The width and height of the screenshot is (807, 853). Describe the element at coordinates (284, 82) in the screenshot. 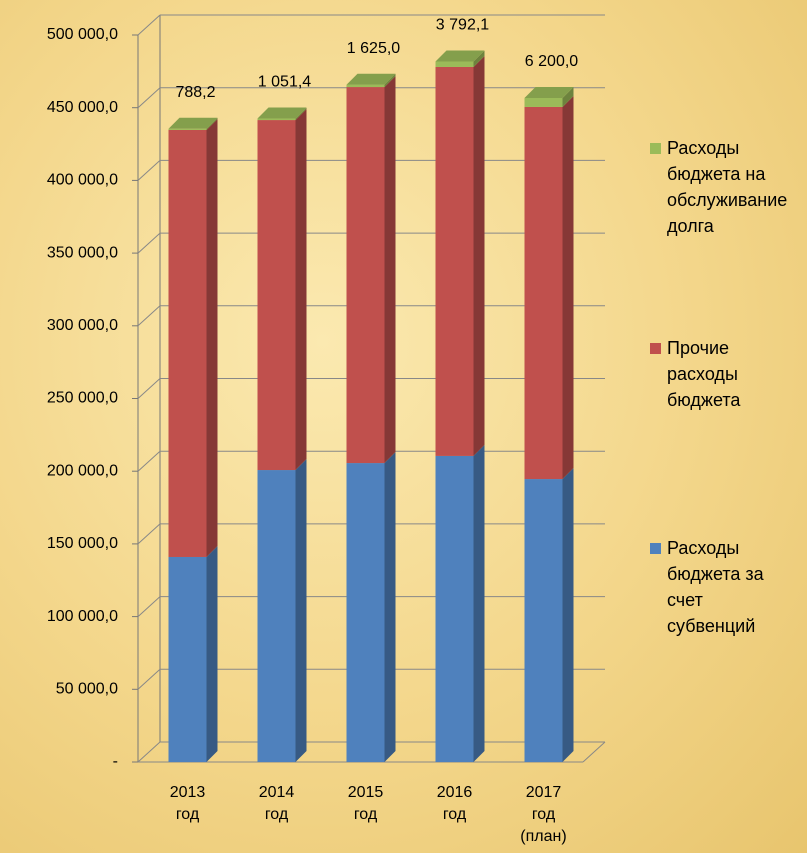

I see `data-label: 1 051,4` at that location.